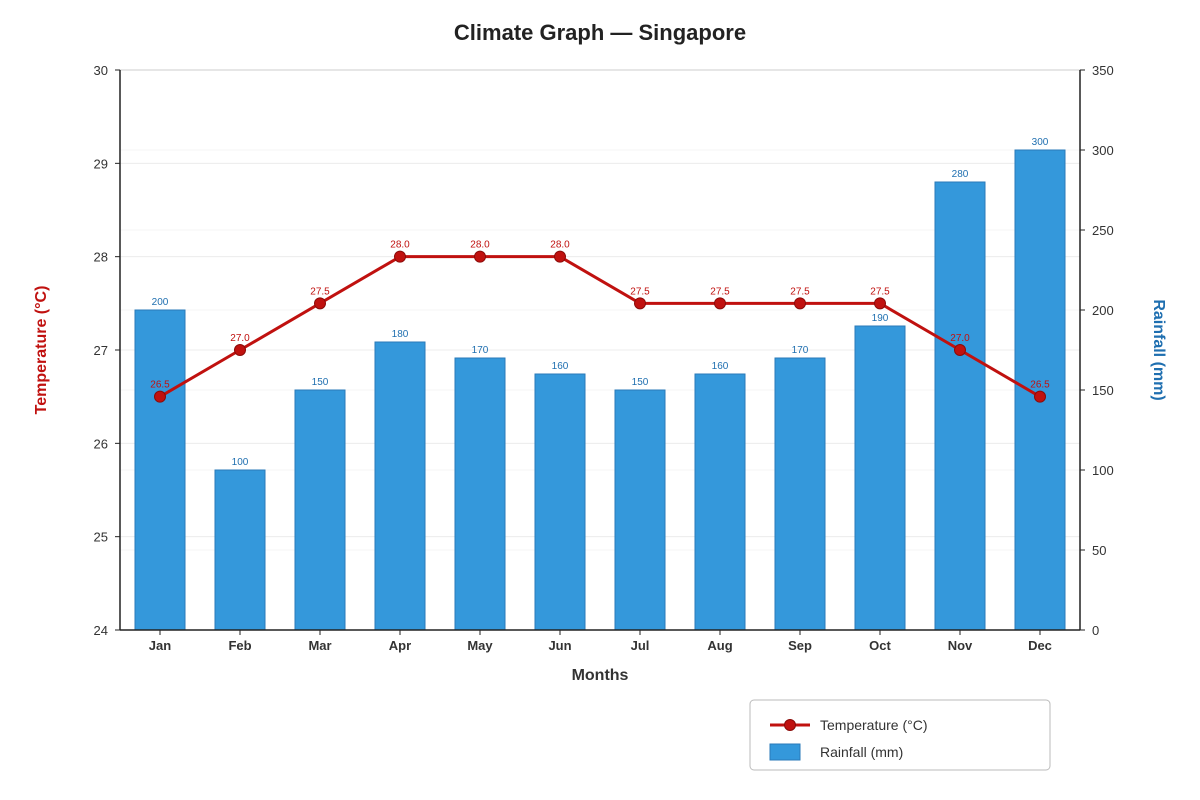 The height and width of the screenshot is (800, 1200). What do you see at coordinates (240, 350) in the screenshot?
I see `temperature-point-feb` at bounding box center [240, 350].